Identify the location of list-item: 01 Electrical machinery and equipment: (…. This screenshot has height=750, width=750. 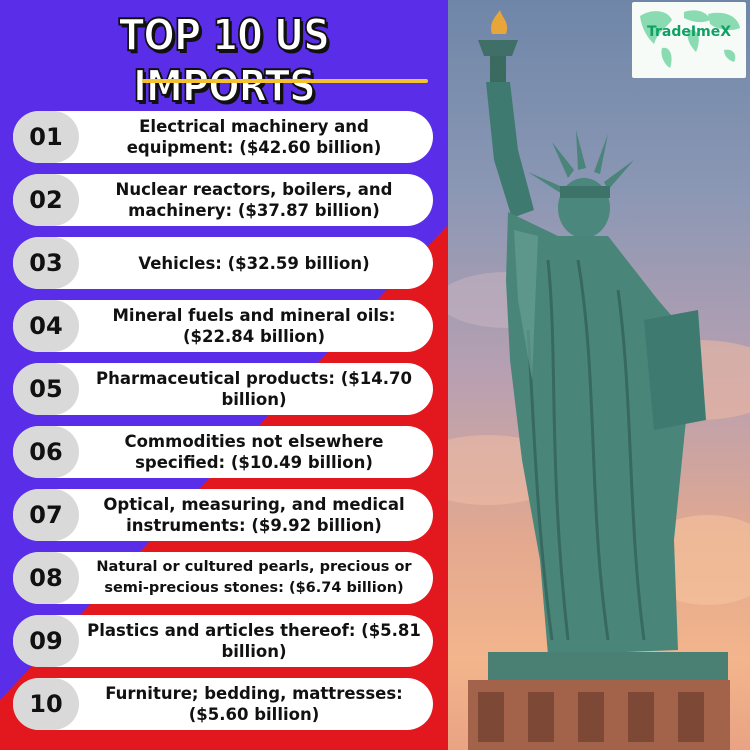
(223, 137).